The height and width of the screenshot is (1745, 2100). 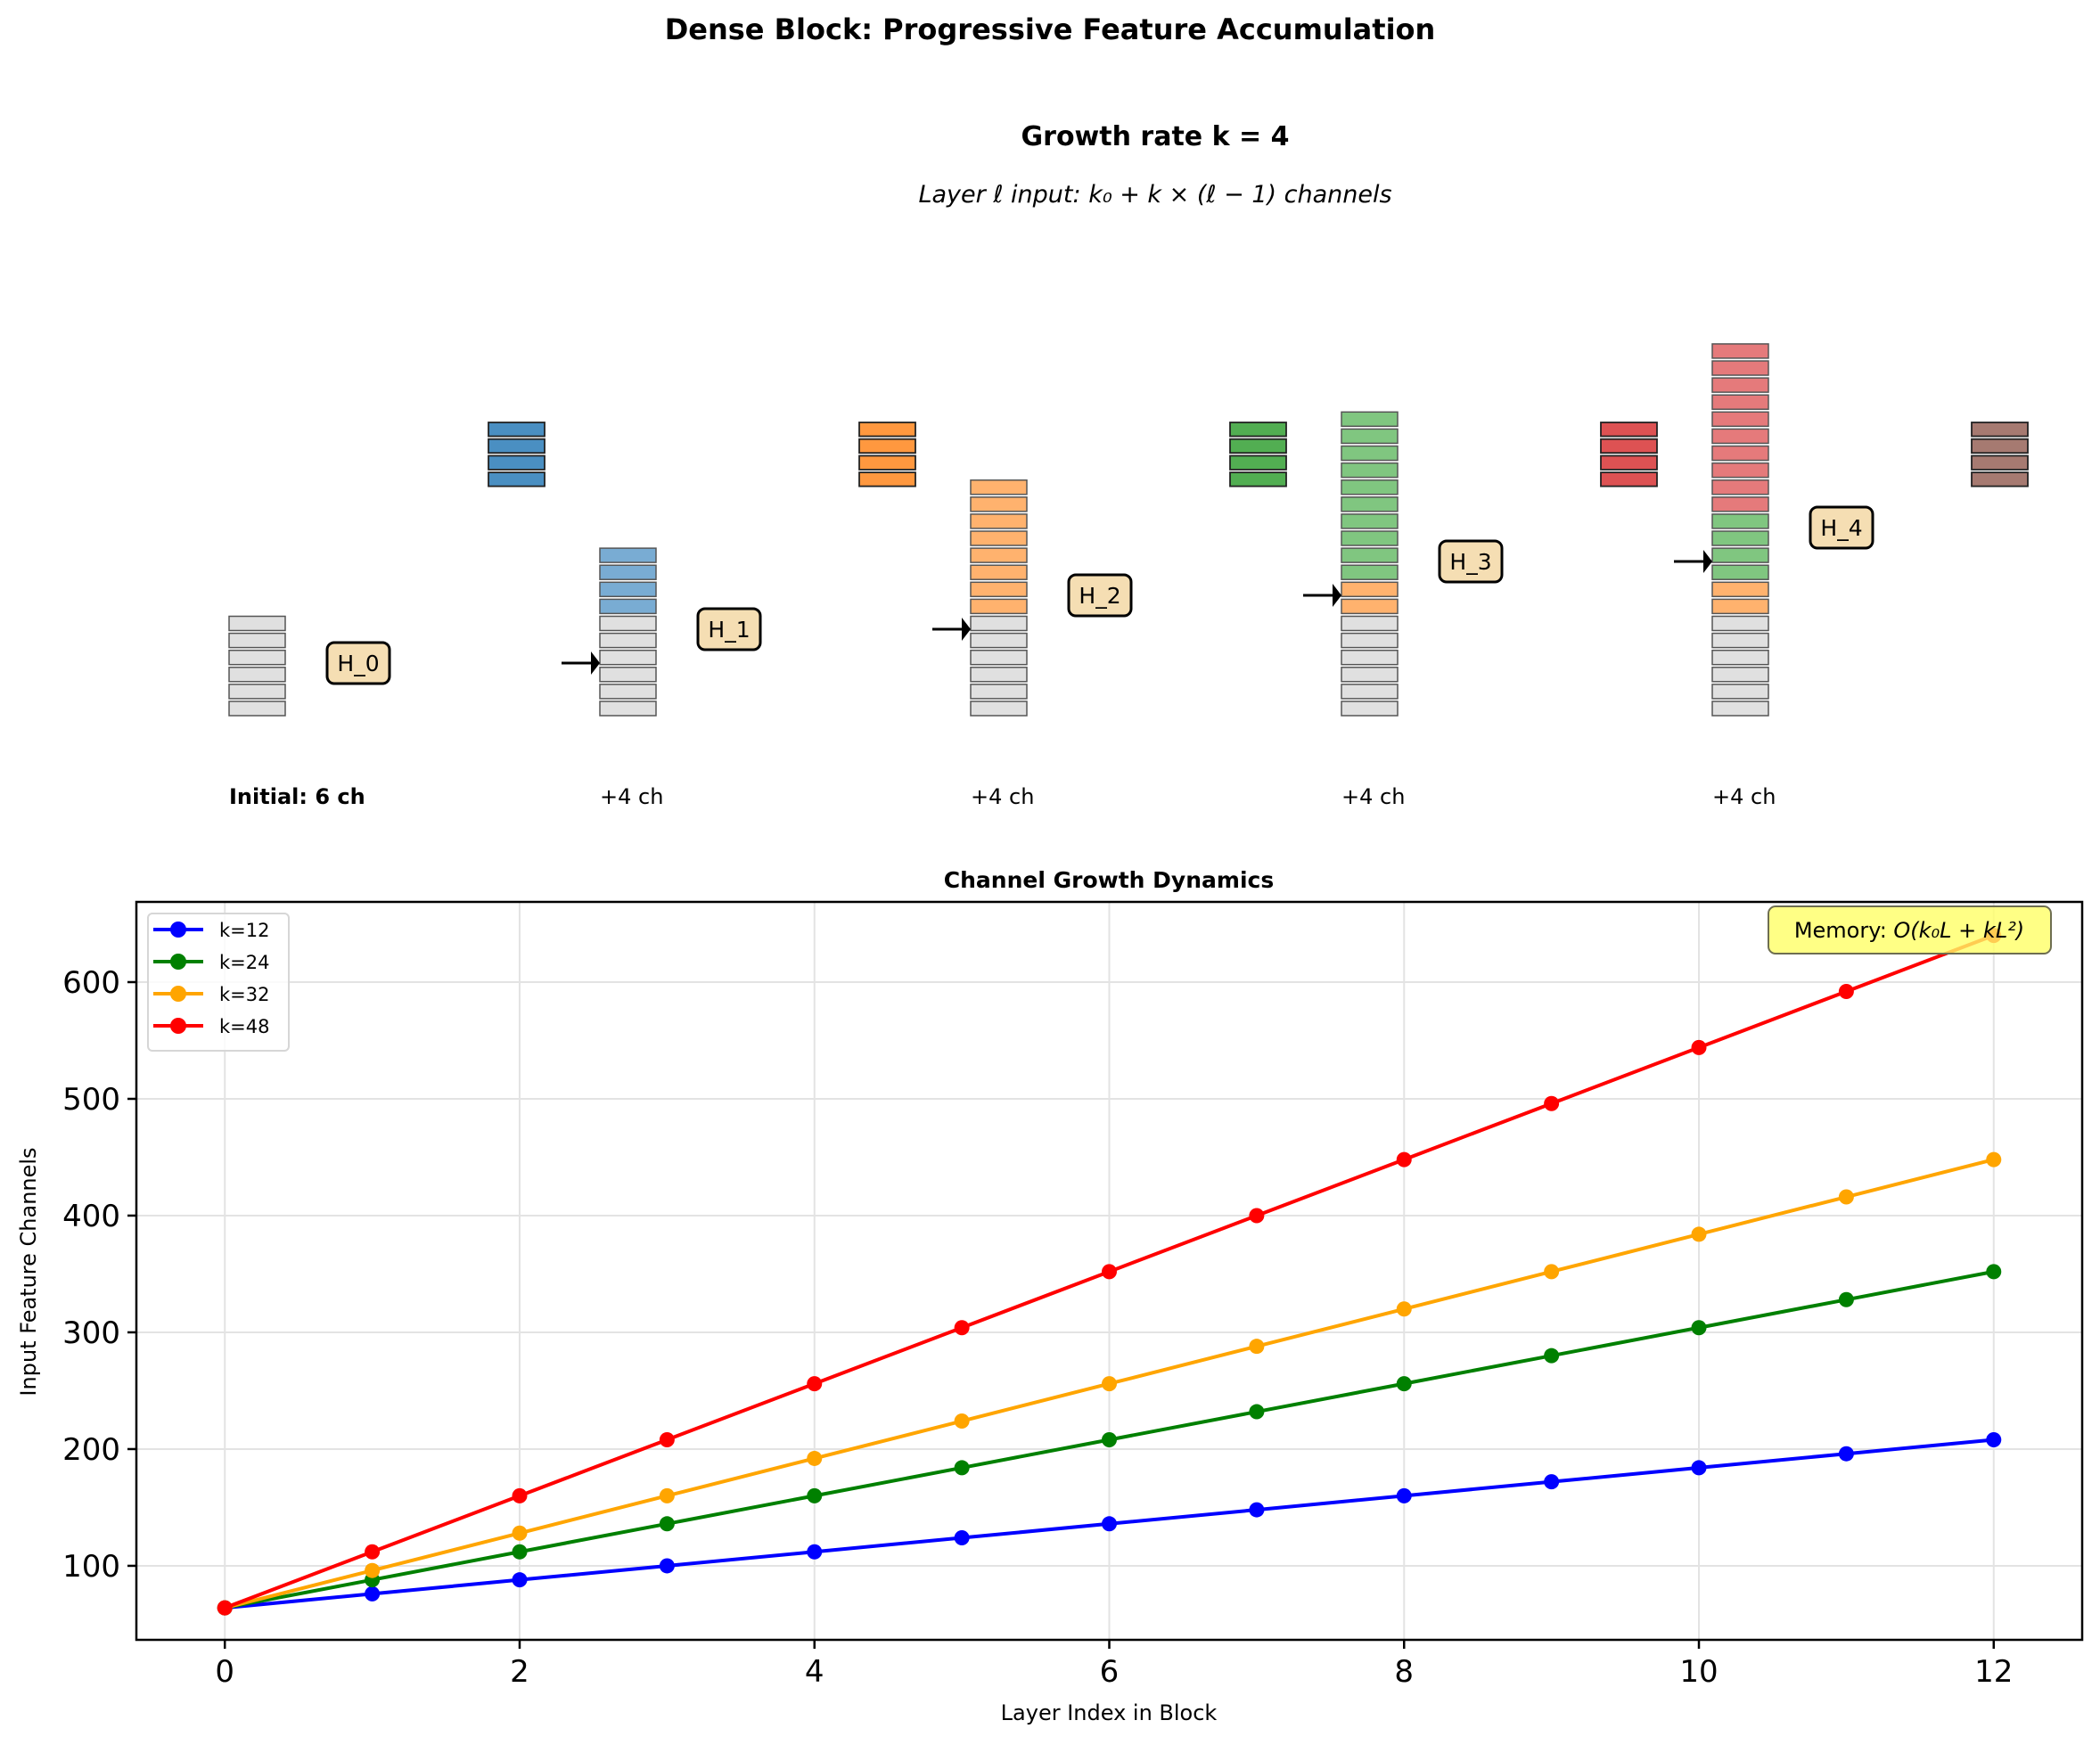 I want to click on layer-label-4: H_4, so click(x=1842, y=527).